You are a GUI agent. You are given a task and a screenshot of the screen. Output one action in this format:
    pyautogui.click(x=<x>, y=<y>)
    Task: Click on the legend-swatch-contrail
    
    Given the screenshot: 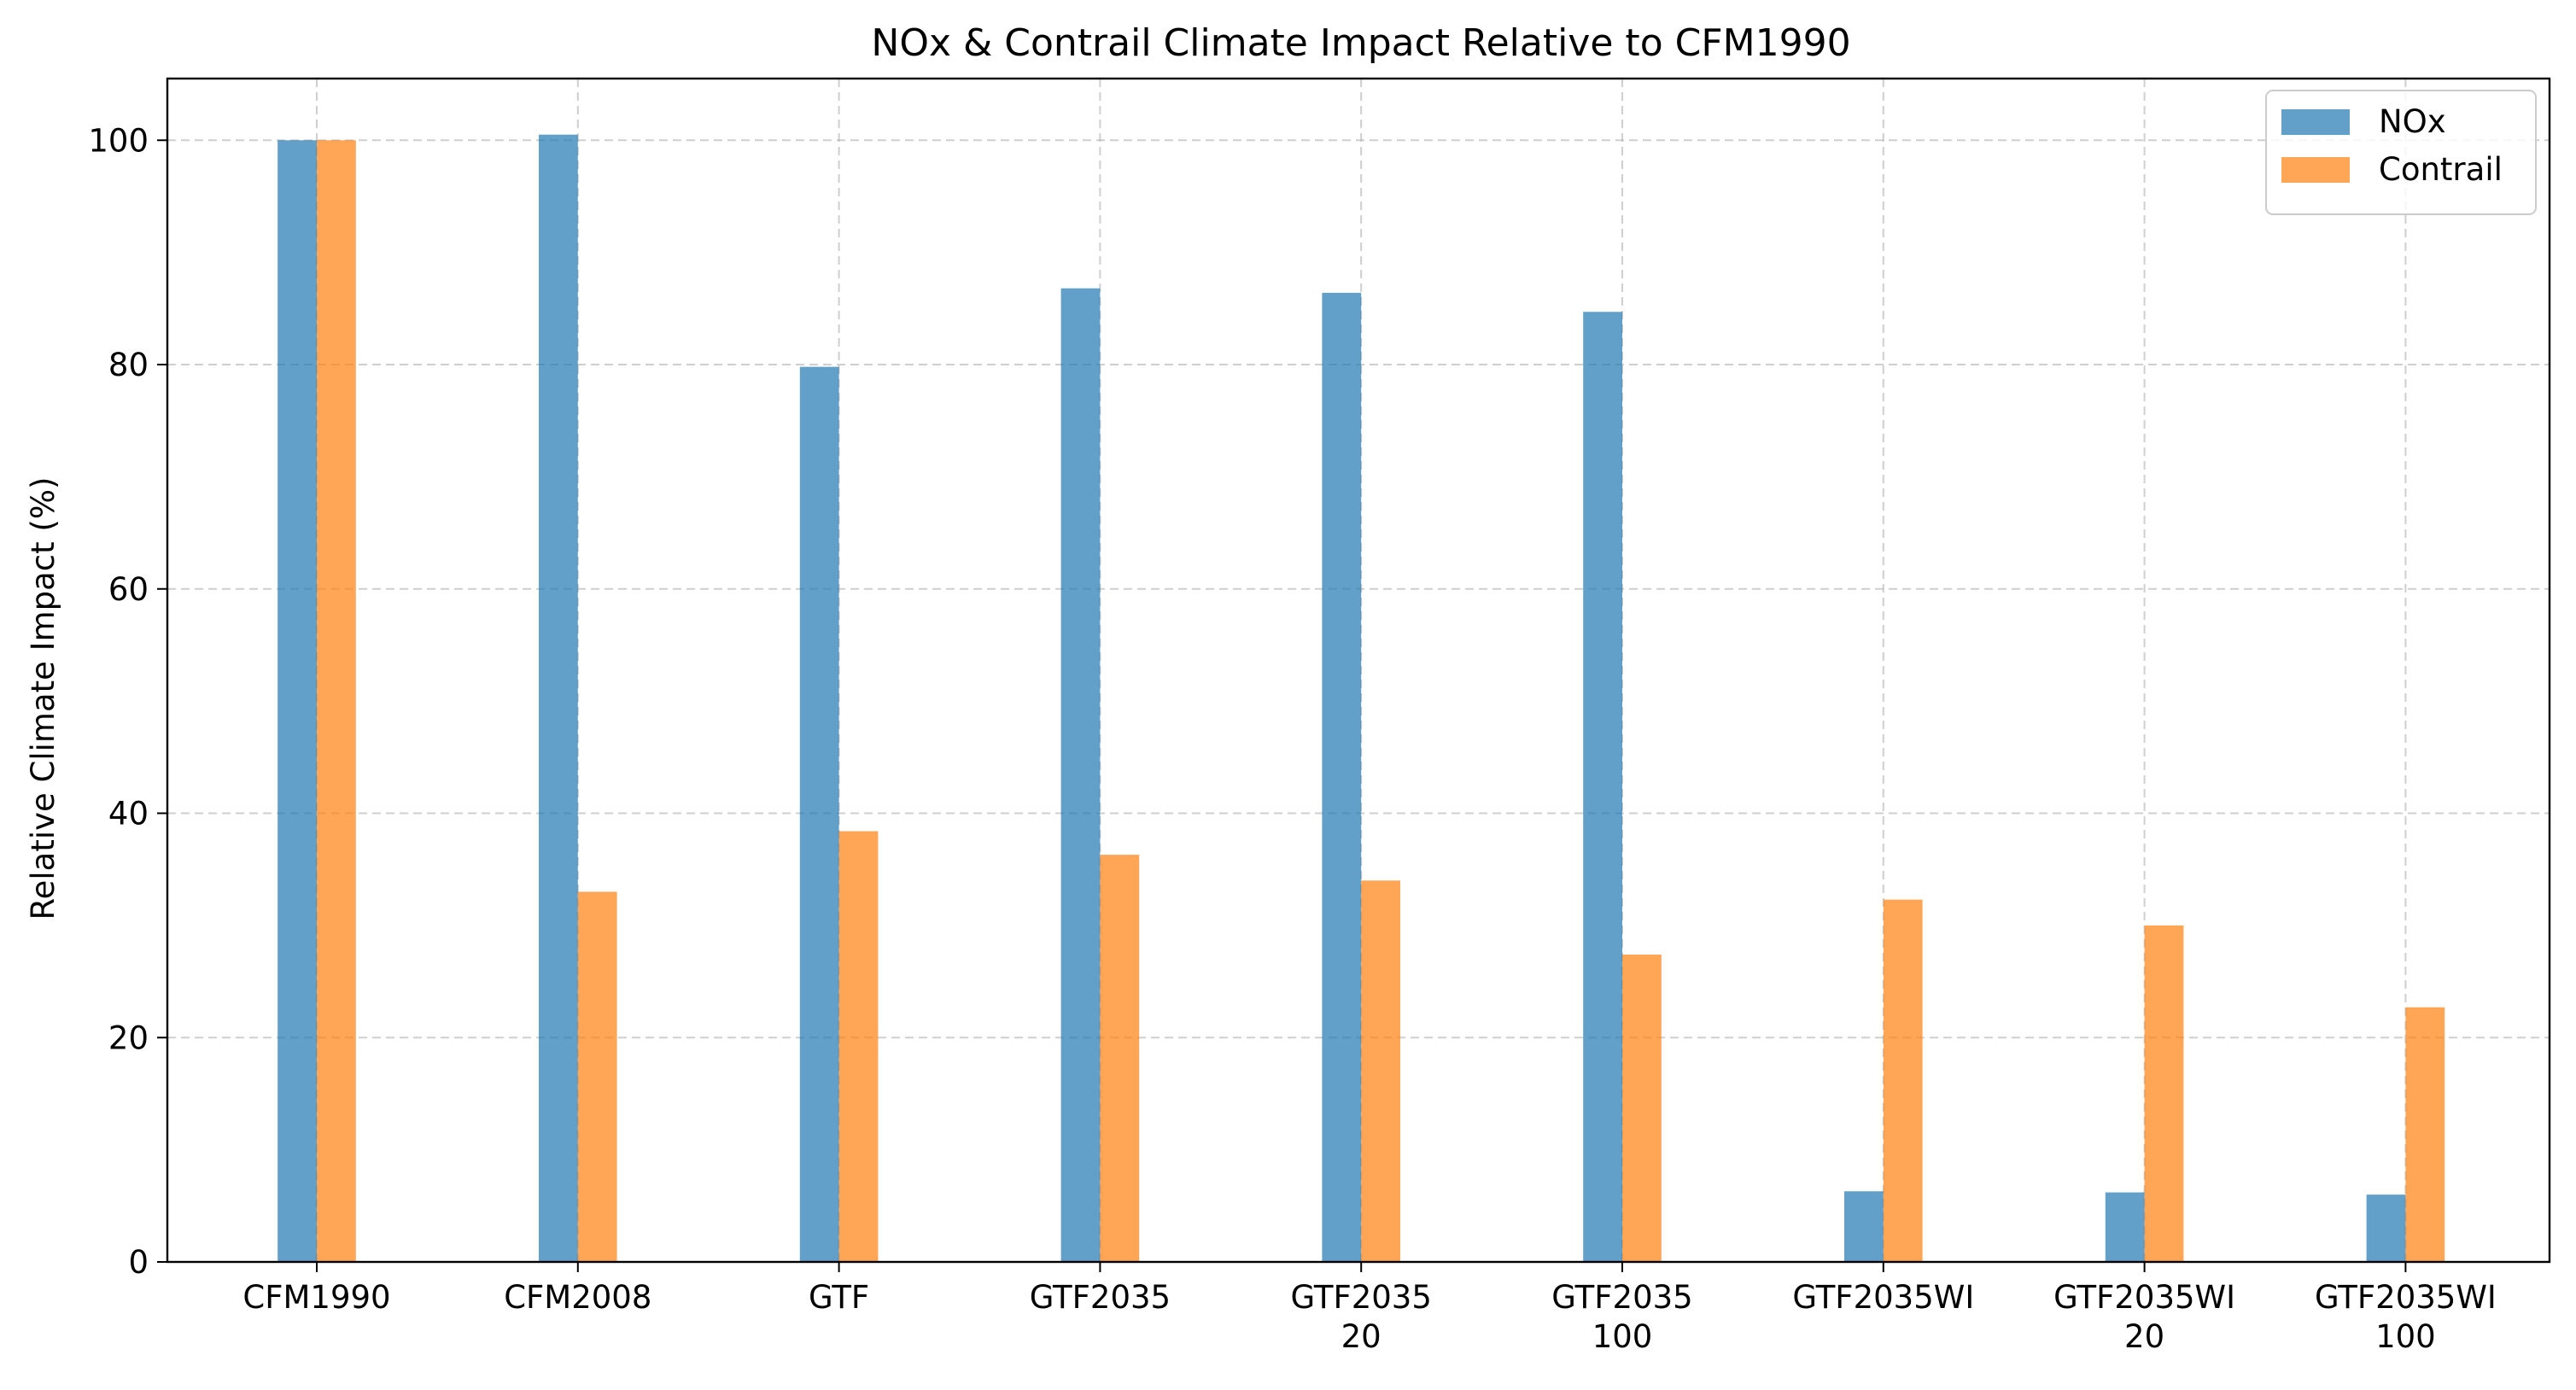 What is the action you would take?
    pyautogui.click(x=2315, y=170)
    